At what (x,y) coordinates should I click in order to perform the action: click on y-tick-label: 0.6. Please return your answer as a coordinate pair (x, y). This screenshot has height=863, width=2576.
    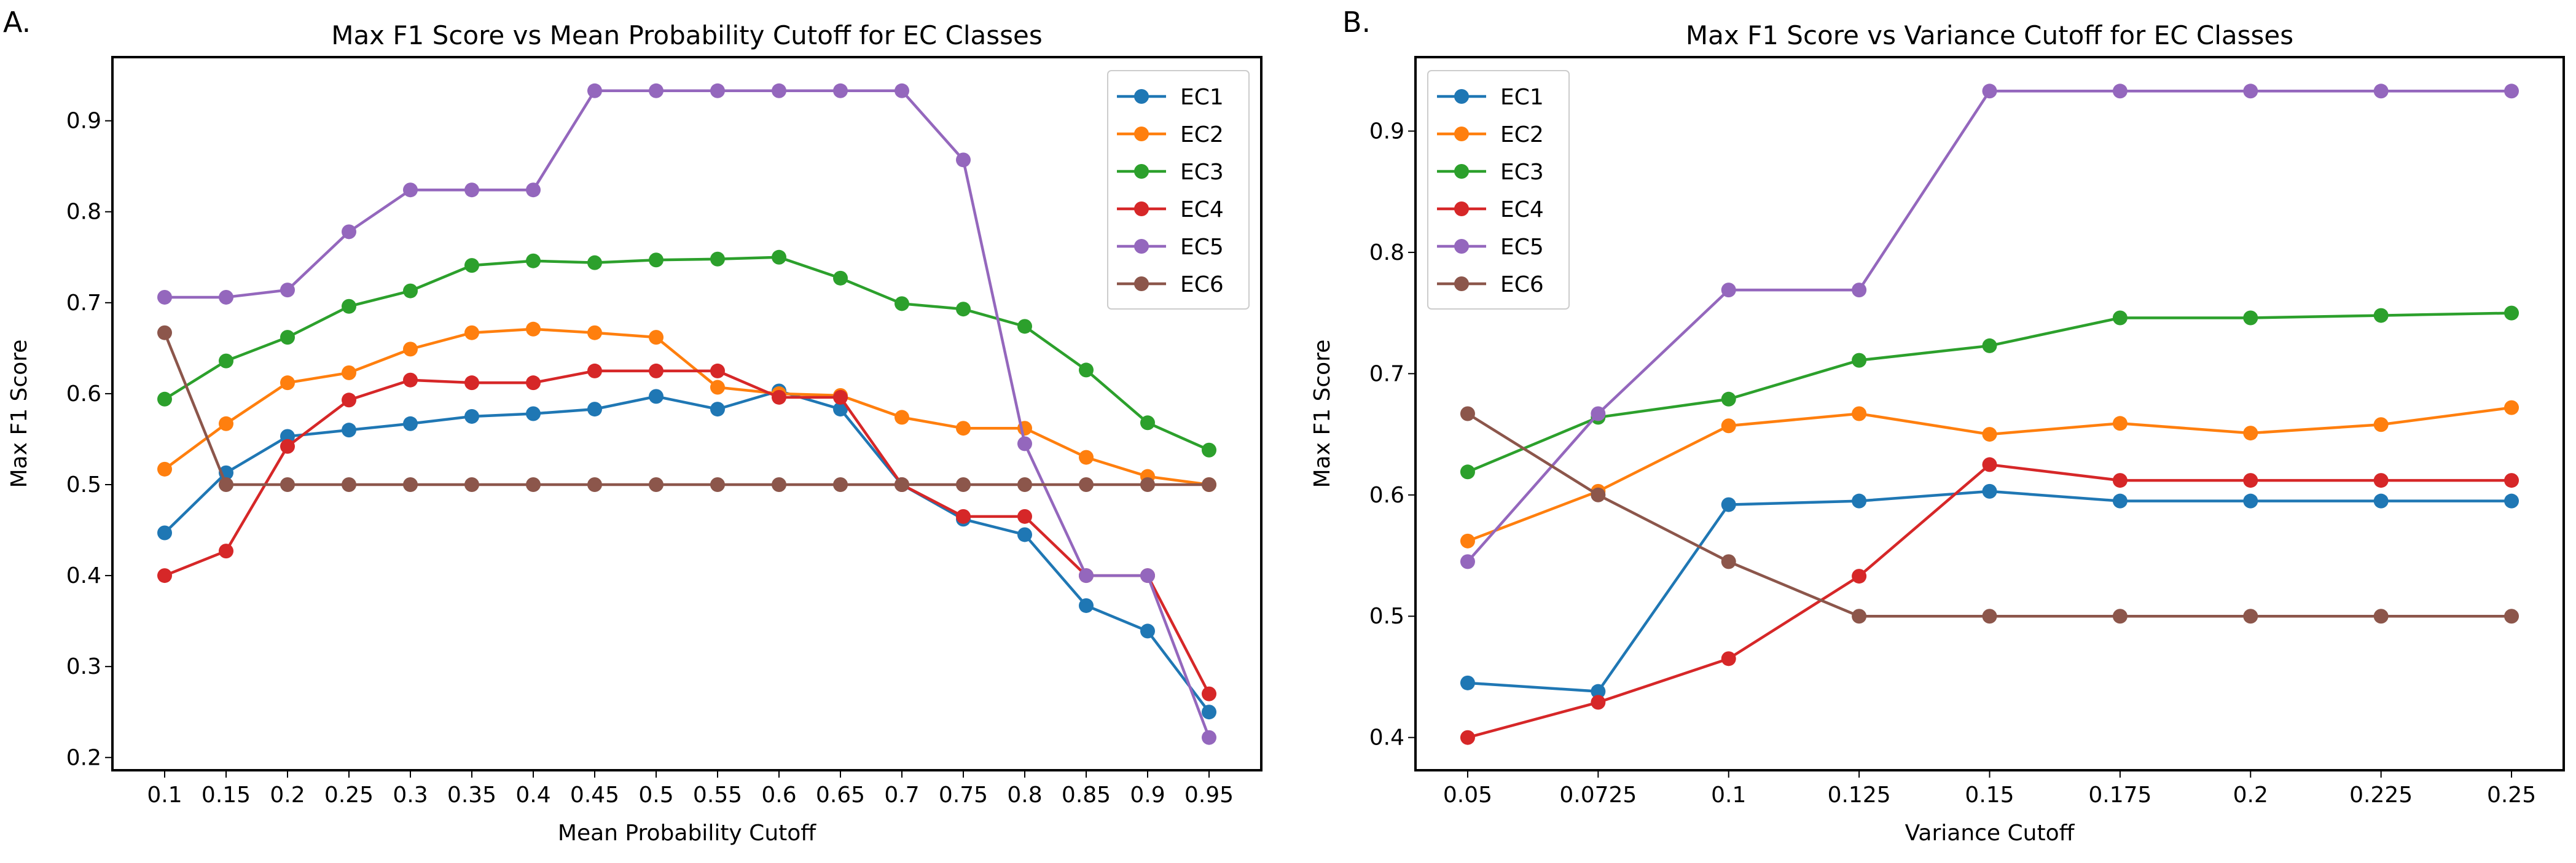
    Looking at the image, I should click on (1386, 496).